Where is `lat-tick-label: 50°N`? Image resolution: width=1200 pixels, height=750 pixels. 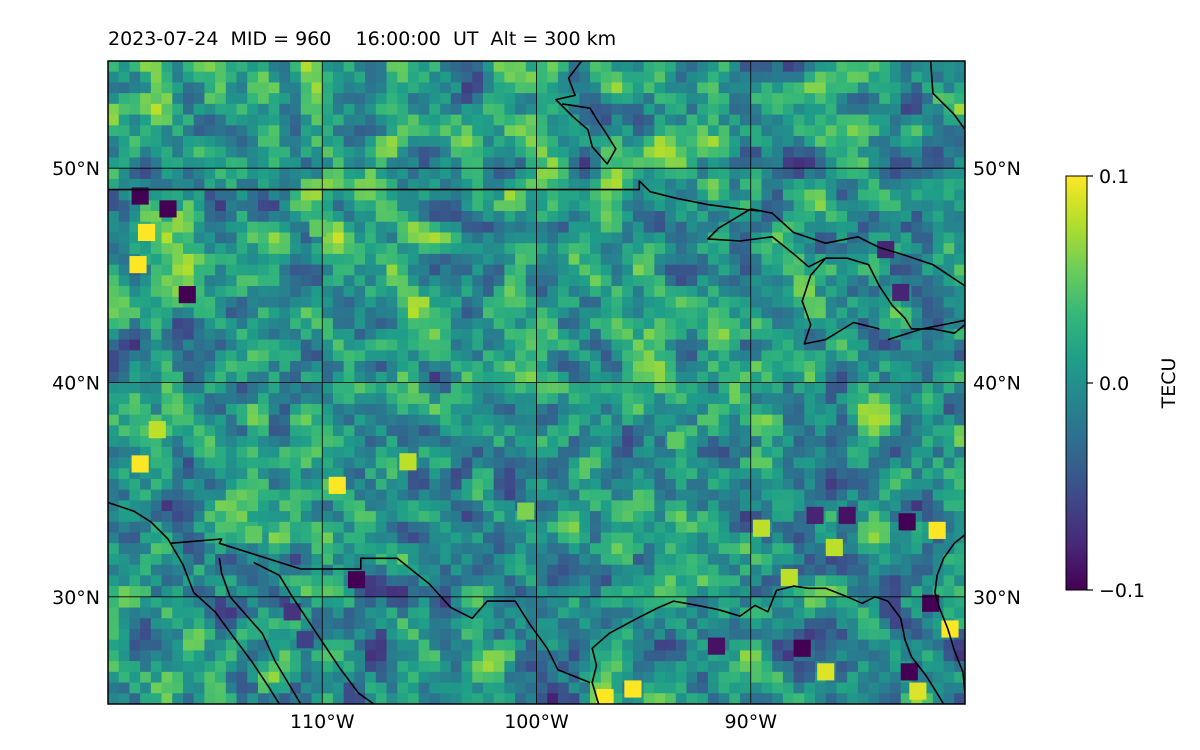
lat-tick-label: 50°N is located at coordinates (76, 169).